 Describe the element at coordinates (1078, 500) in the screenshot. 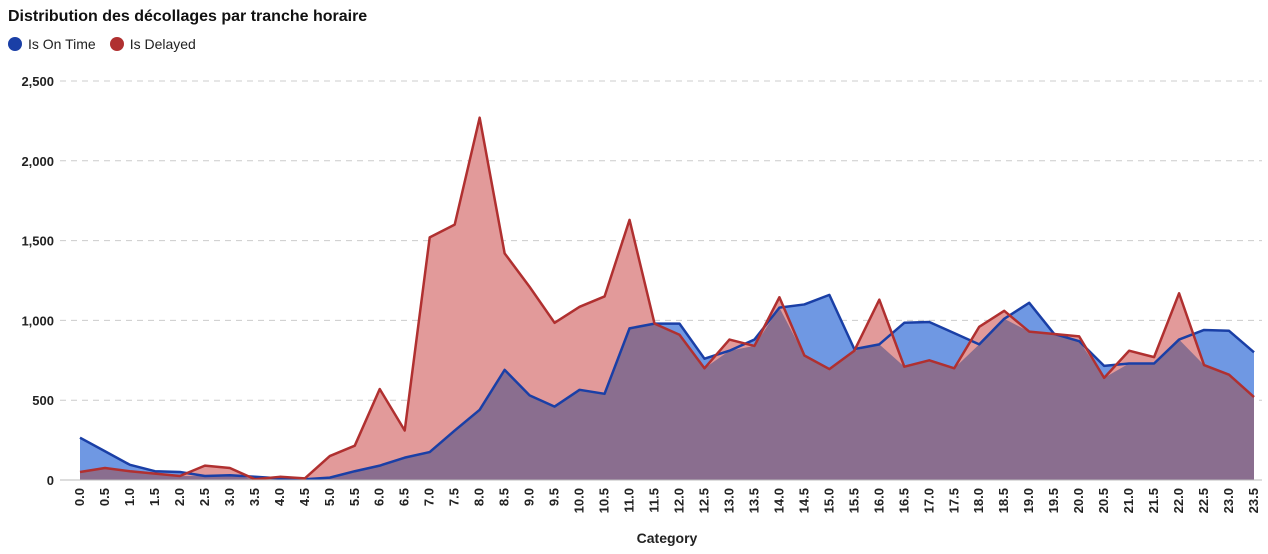

I see `x-tick-label: 20.0` at that location.